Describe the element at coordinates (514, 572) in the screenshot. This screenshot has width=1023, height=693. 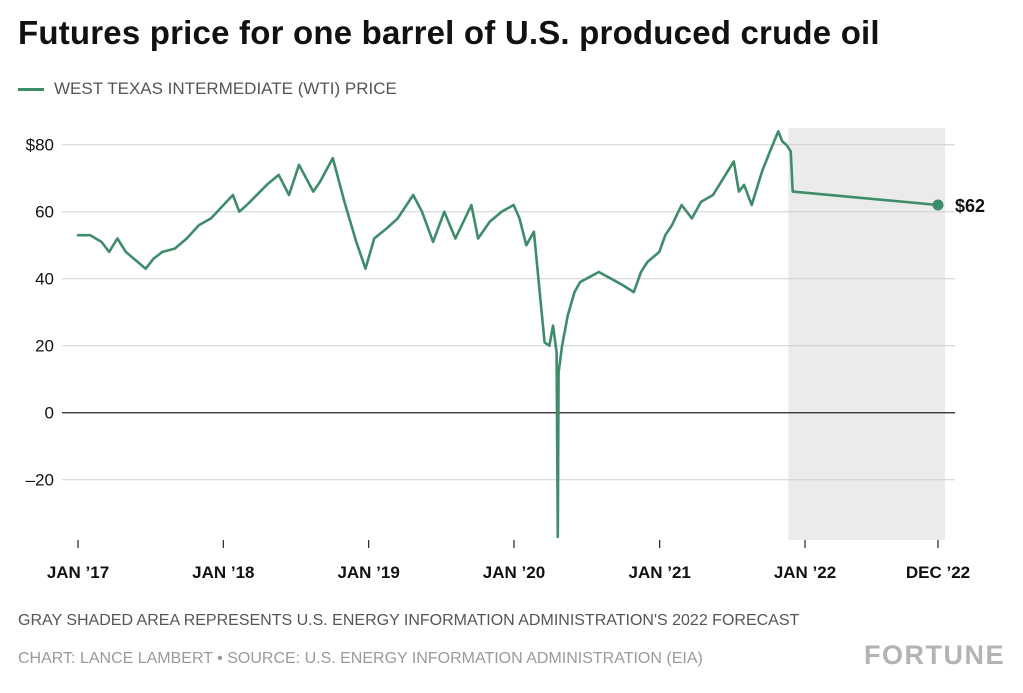
I see `x-tick-label: JAN ’20` at that location.